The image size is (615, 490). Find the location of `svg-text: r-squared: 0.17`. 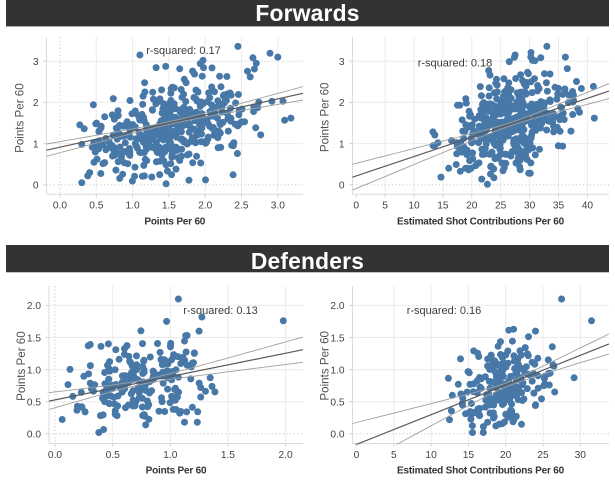

svg-text: r-squared: 0.17 is located at coordinates (183, 51).